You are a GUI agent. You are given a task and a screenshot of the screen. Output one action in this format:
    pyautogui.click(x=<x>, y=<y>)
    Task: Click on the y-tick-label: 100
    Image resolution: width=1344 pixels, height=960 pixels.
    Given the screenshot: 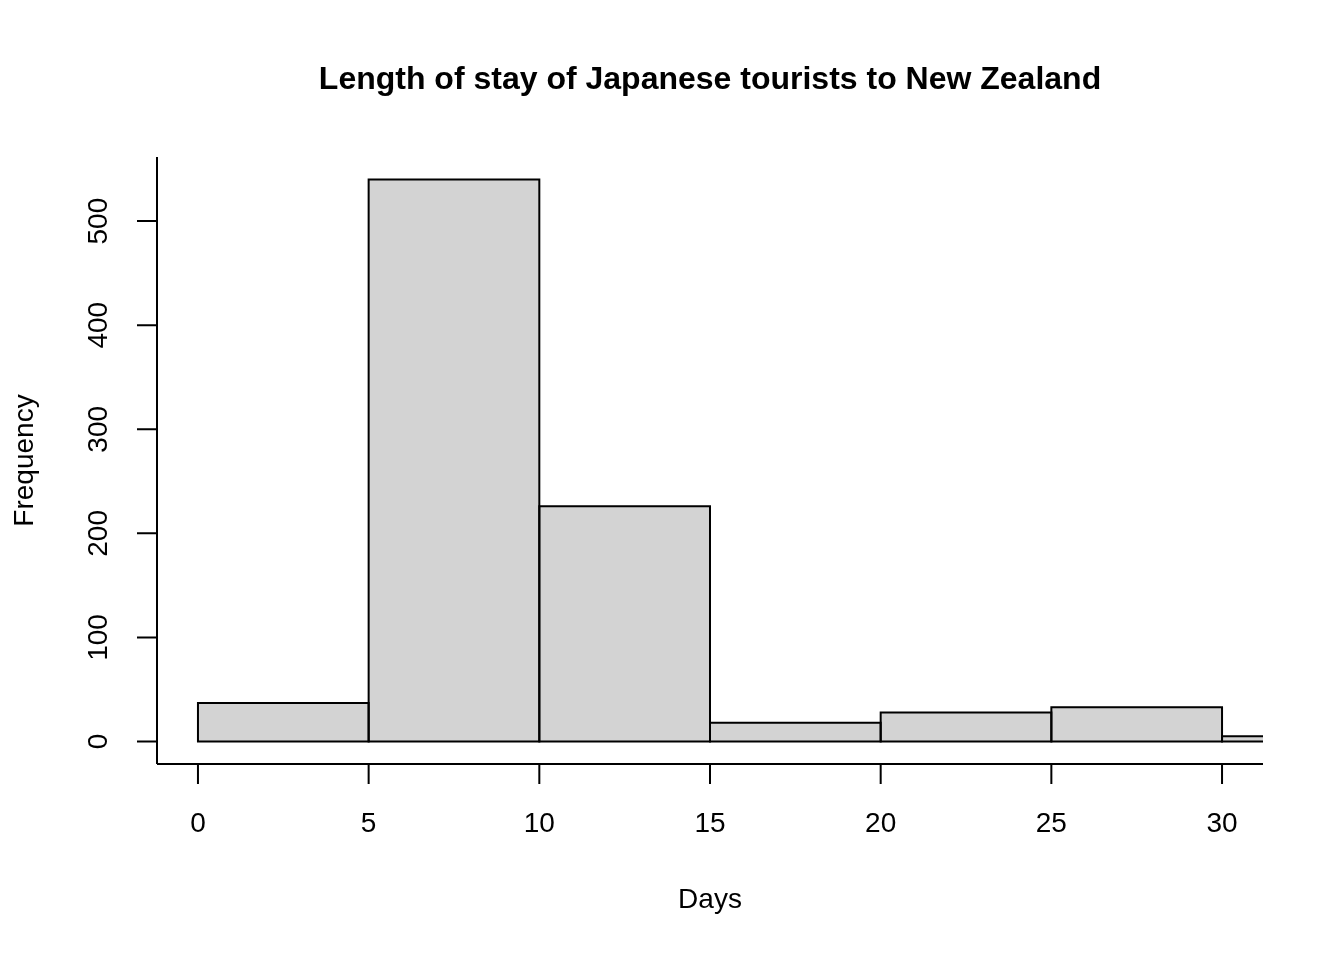 What is the action you would take?
    pyautogui.click(x=97, y=637)
    